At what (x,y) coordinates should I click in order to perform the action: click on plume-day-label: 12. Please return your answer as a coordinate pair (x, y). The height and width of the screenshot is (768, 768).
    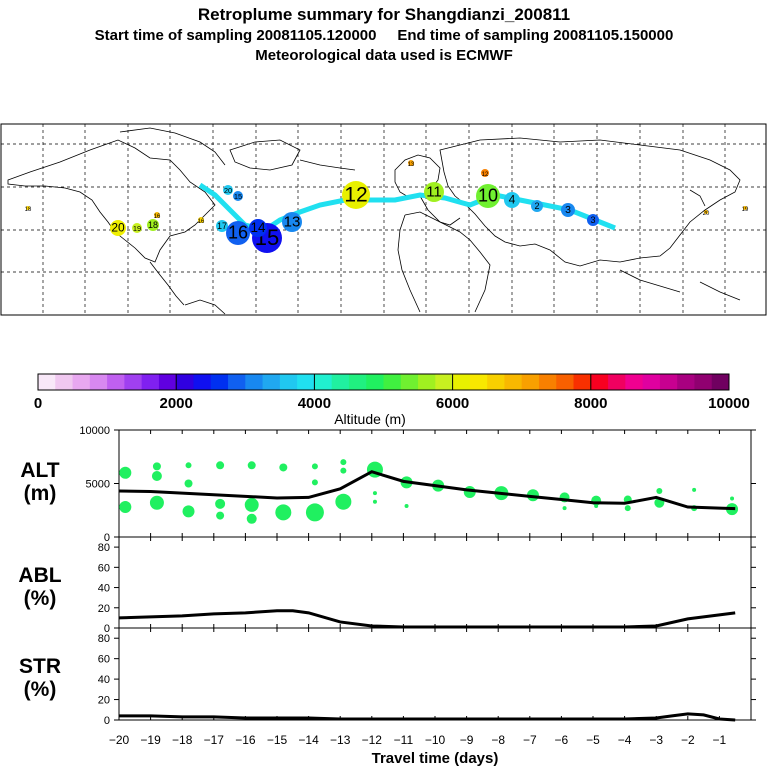
    Looking at the image, I should click on (485, 175).